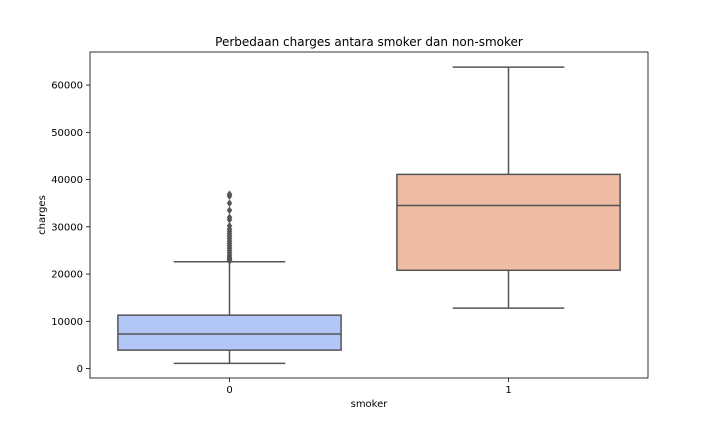 The height and width of the screenshot is (432, 720). I want to click on x-axis-label: smoker, so click(370, 404).